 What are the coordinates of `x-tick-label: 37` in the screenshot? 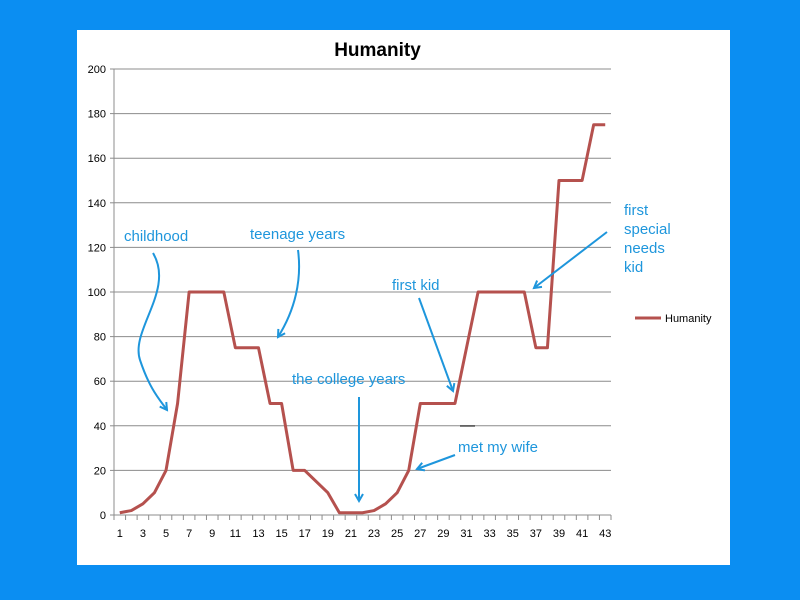 It's located at (536, 534).